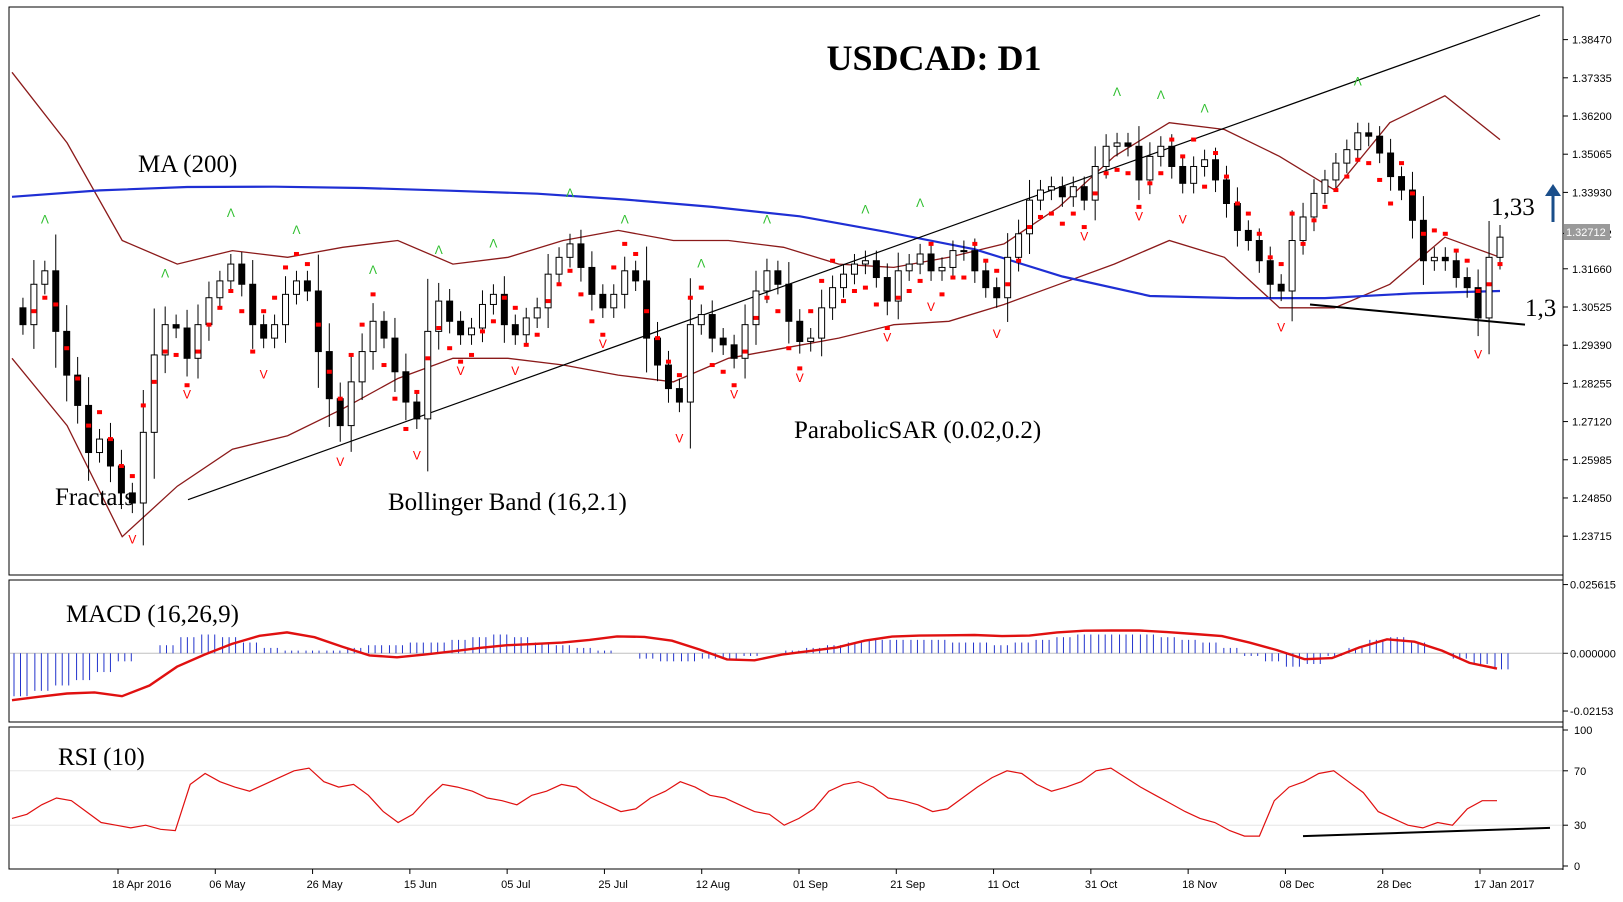 This screenshot has width=1623, height=902. Describe the element at coordinates (187, 164) in the screenshot. I see `label-ma: MA (200)` at that location.